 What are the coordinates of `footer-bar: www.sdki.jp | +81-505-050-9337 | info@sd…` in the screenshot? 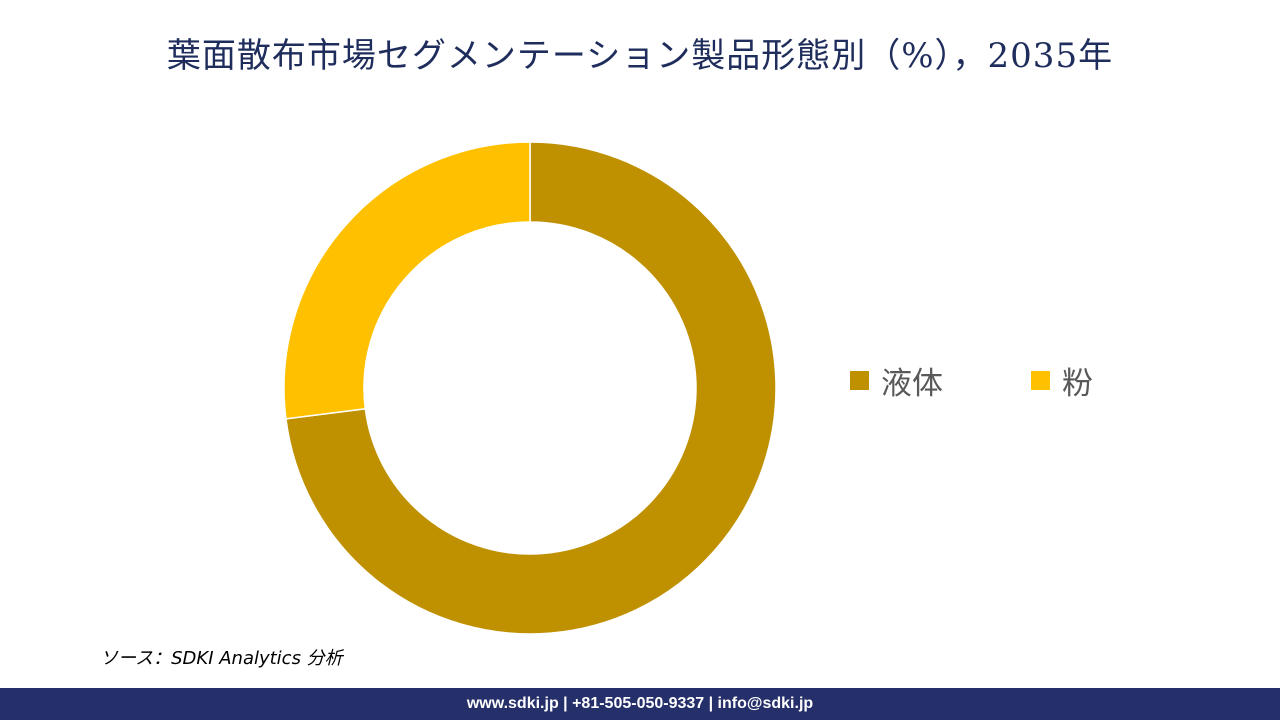 It's located at (640, 704).